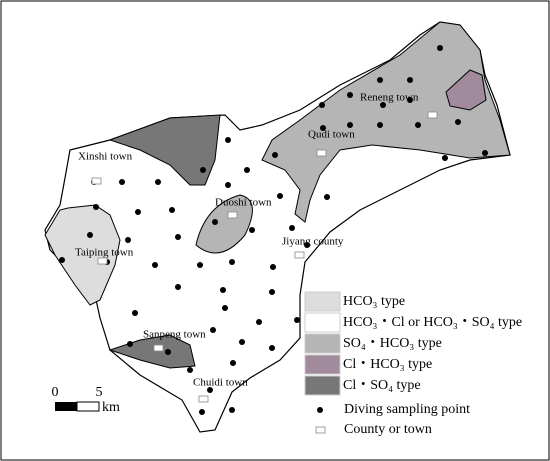  Describe the element at coordinates (313, 242) in the screenshot. I see `town-label: Jiyang county` at that location.